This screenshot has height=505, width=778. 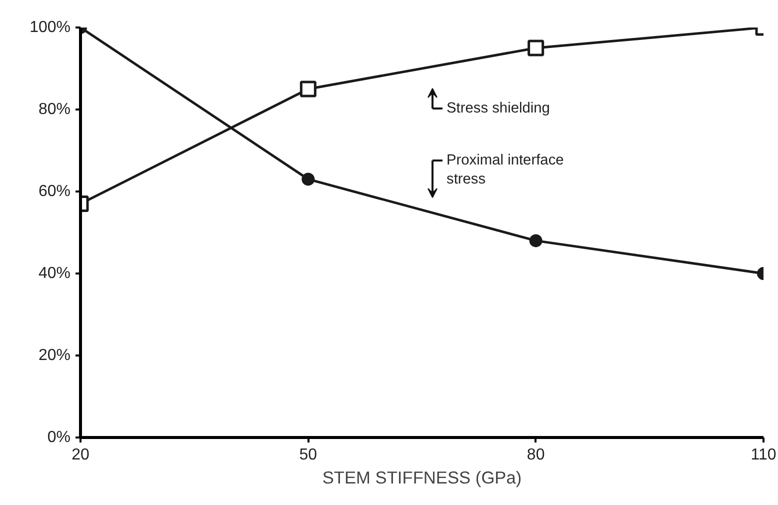 I want to click on y-tick-label: 40%, so click(x=54, y=273).